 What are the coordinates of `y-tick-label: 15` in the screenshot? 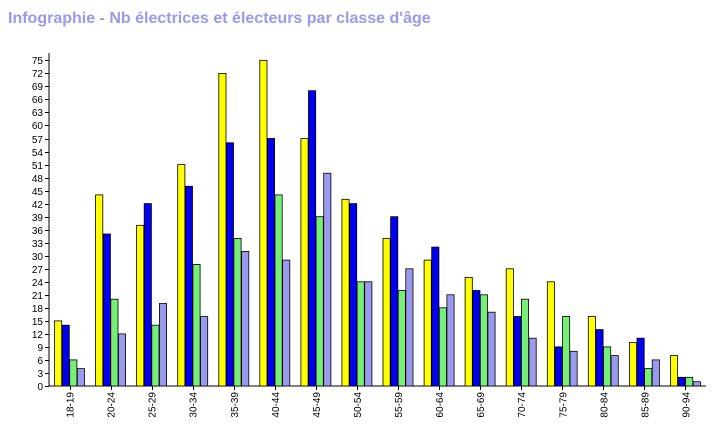 It's located at (38, 322).